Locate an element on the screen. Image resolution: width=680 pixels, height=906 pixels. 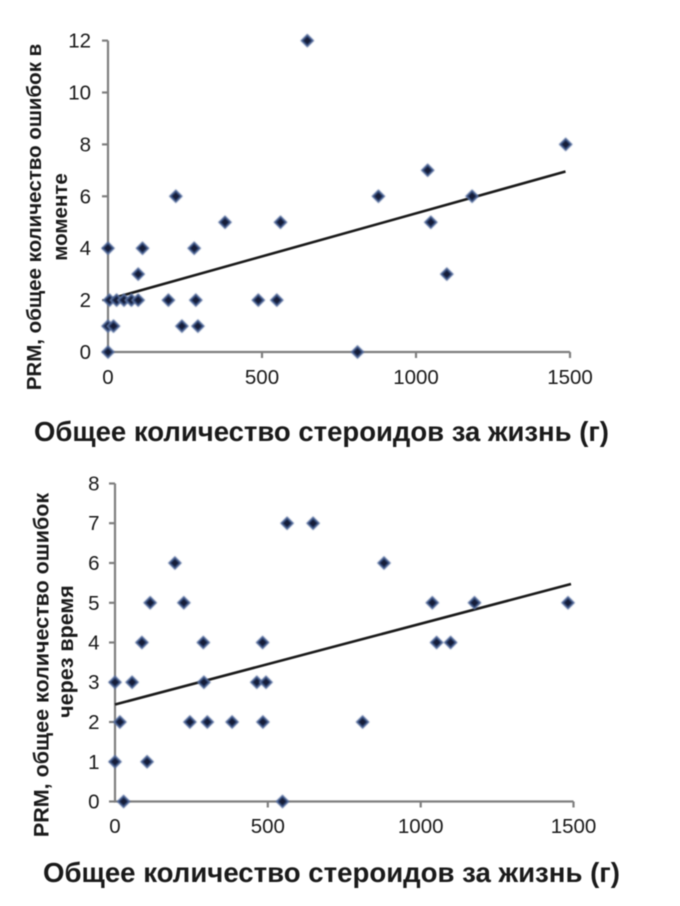
svg-text: 7 is located at coordinates (93, 523).